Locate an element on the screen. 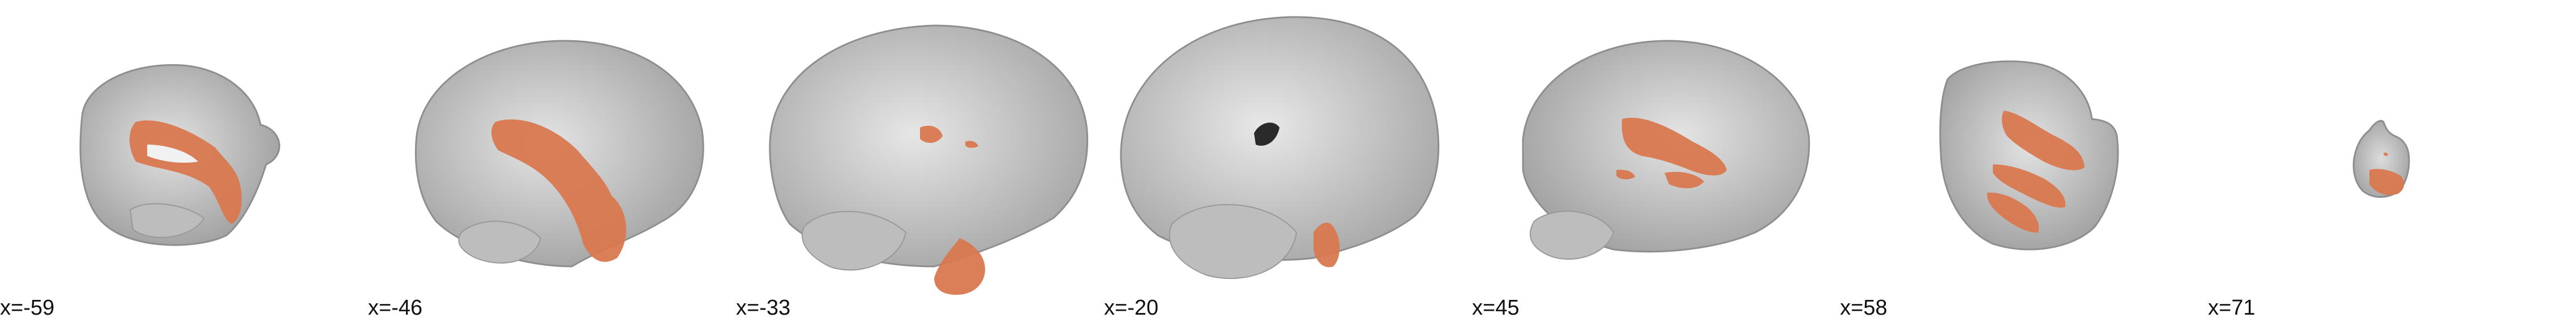 This screenshot has width=2576, height=326. slice-coordinate-label: x=-20 is located at coordinates (1131, 308).